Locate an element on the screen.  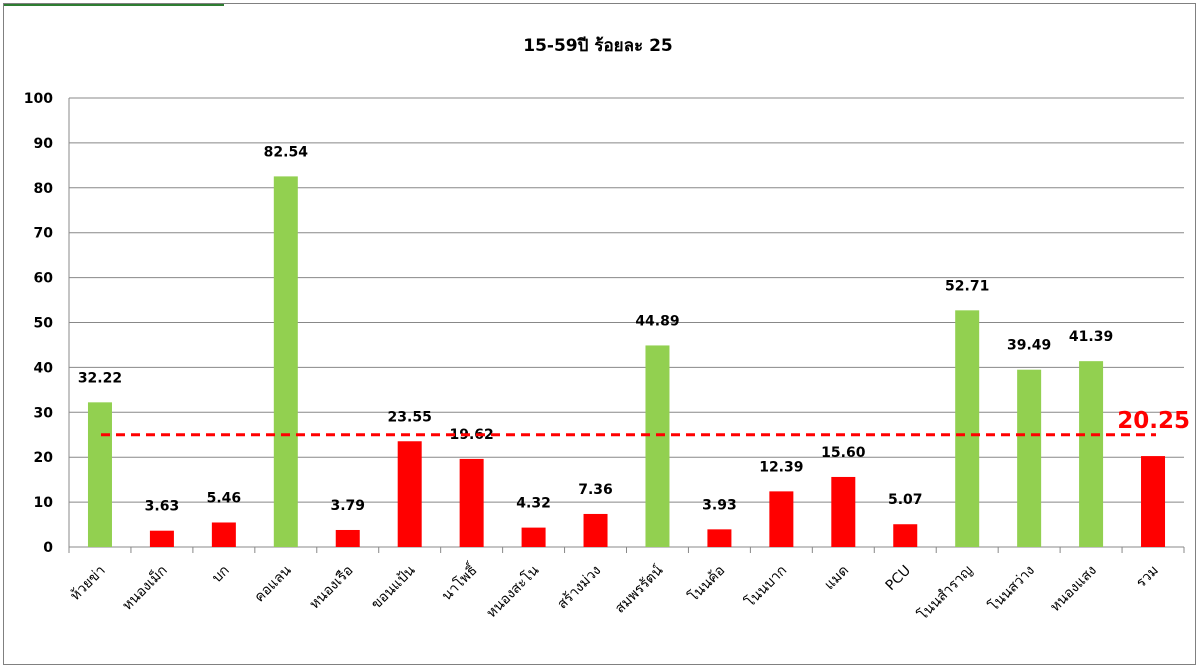
x-tick-label: หนองสะโน is located at coordinates (513, 592).